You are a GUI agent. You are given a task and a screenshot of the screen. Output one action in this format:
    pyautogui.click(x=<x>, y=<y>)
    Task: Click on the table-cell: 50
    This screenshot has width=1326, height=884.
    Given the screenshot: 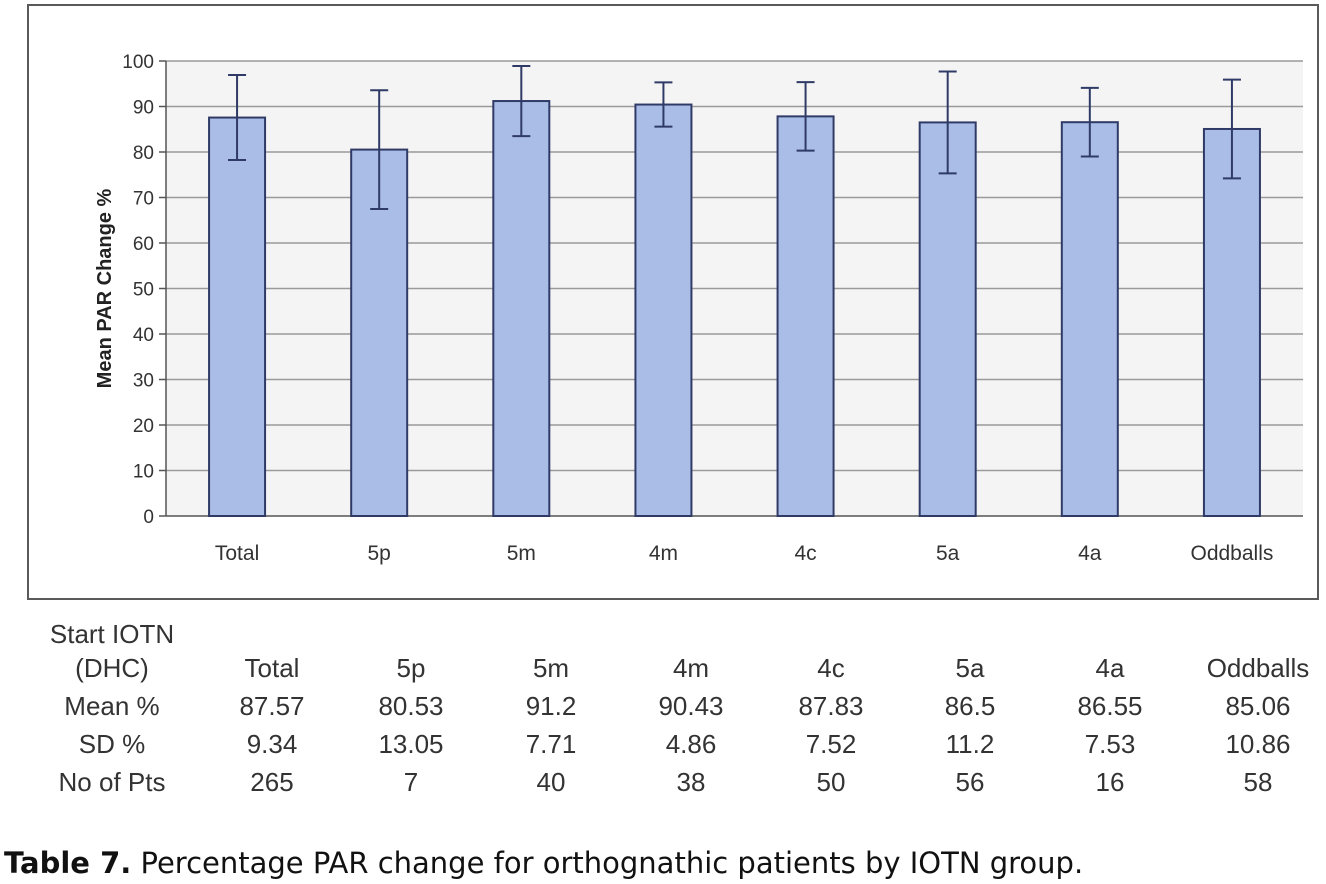 What is the action you would take?
    pyautogui.click(x=831, y=782)
    